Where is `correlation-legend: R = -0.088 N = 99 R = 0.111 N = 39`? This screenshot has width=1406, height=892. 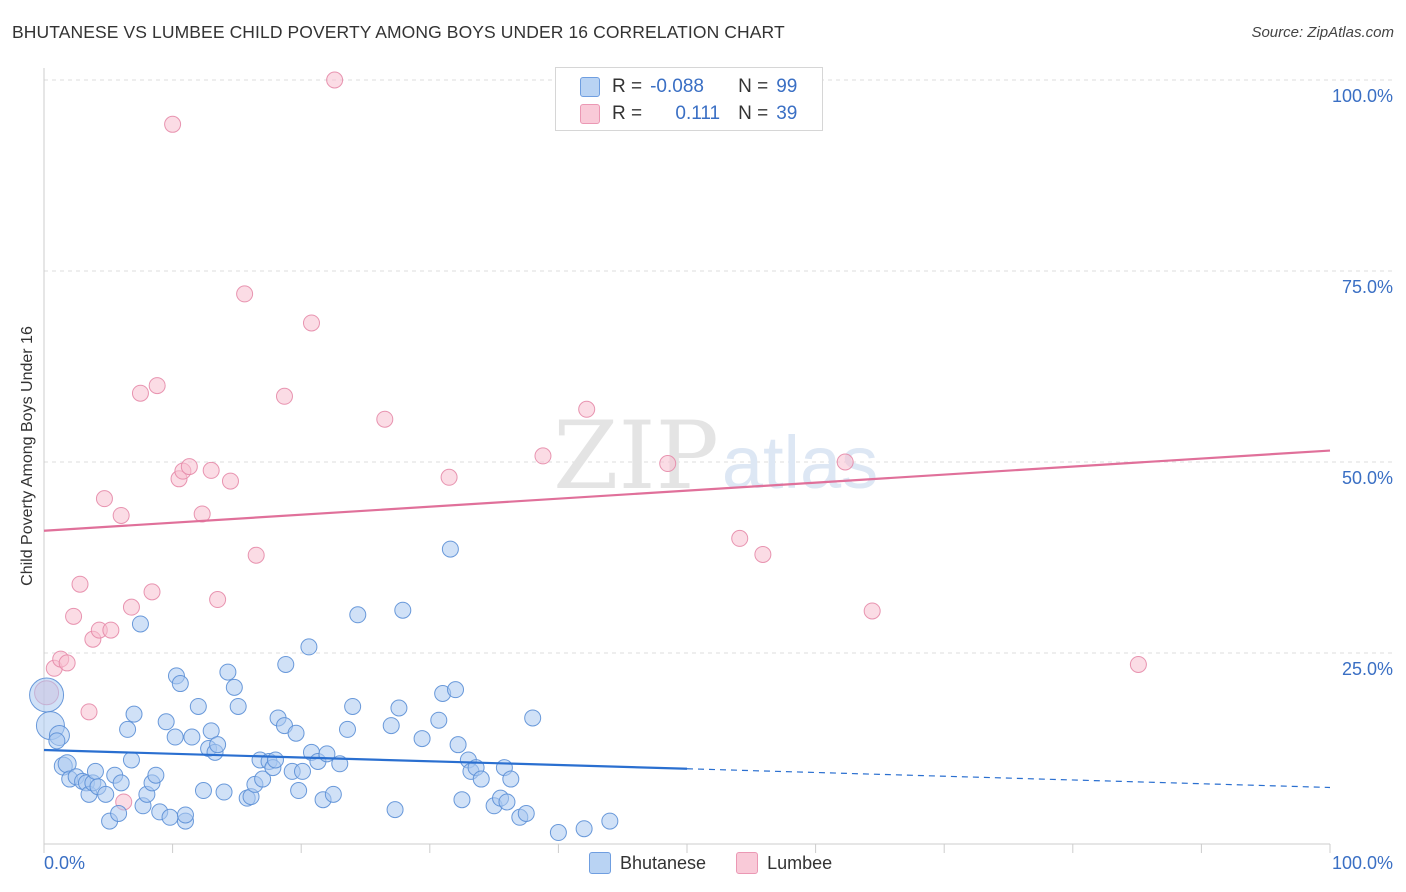 correlation-legend: R = -0.088 N = 99 R = 0.111 N = 39 is located at coordinates (689, 99).